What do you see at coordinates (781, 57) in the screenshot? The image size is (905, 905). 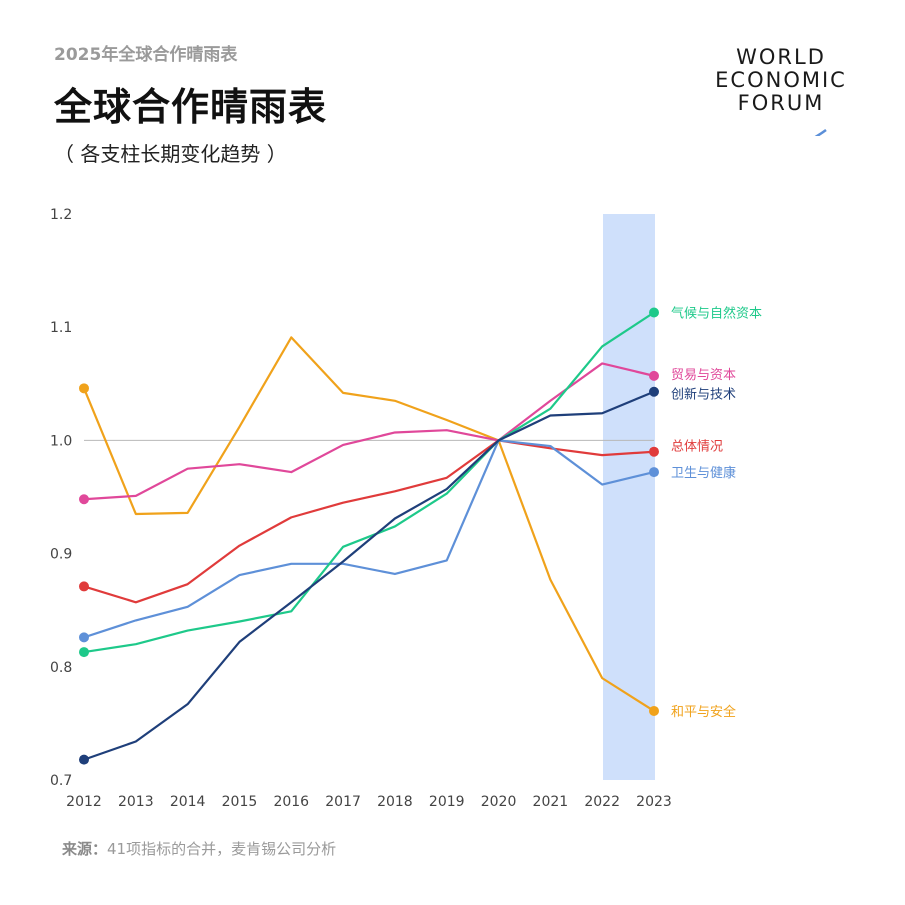 I see `logo-line-1: WORLD` at bounding box center [781, 57].